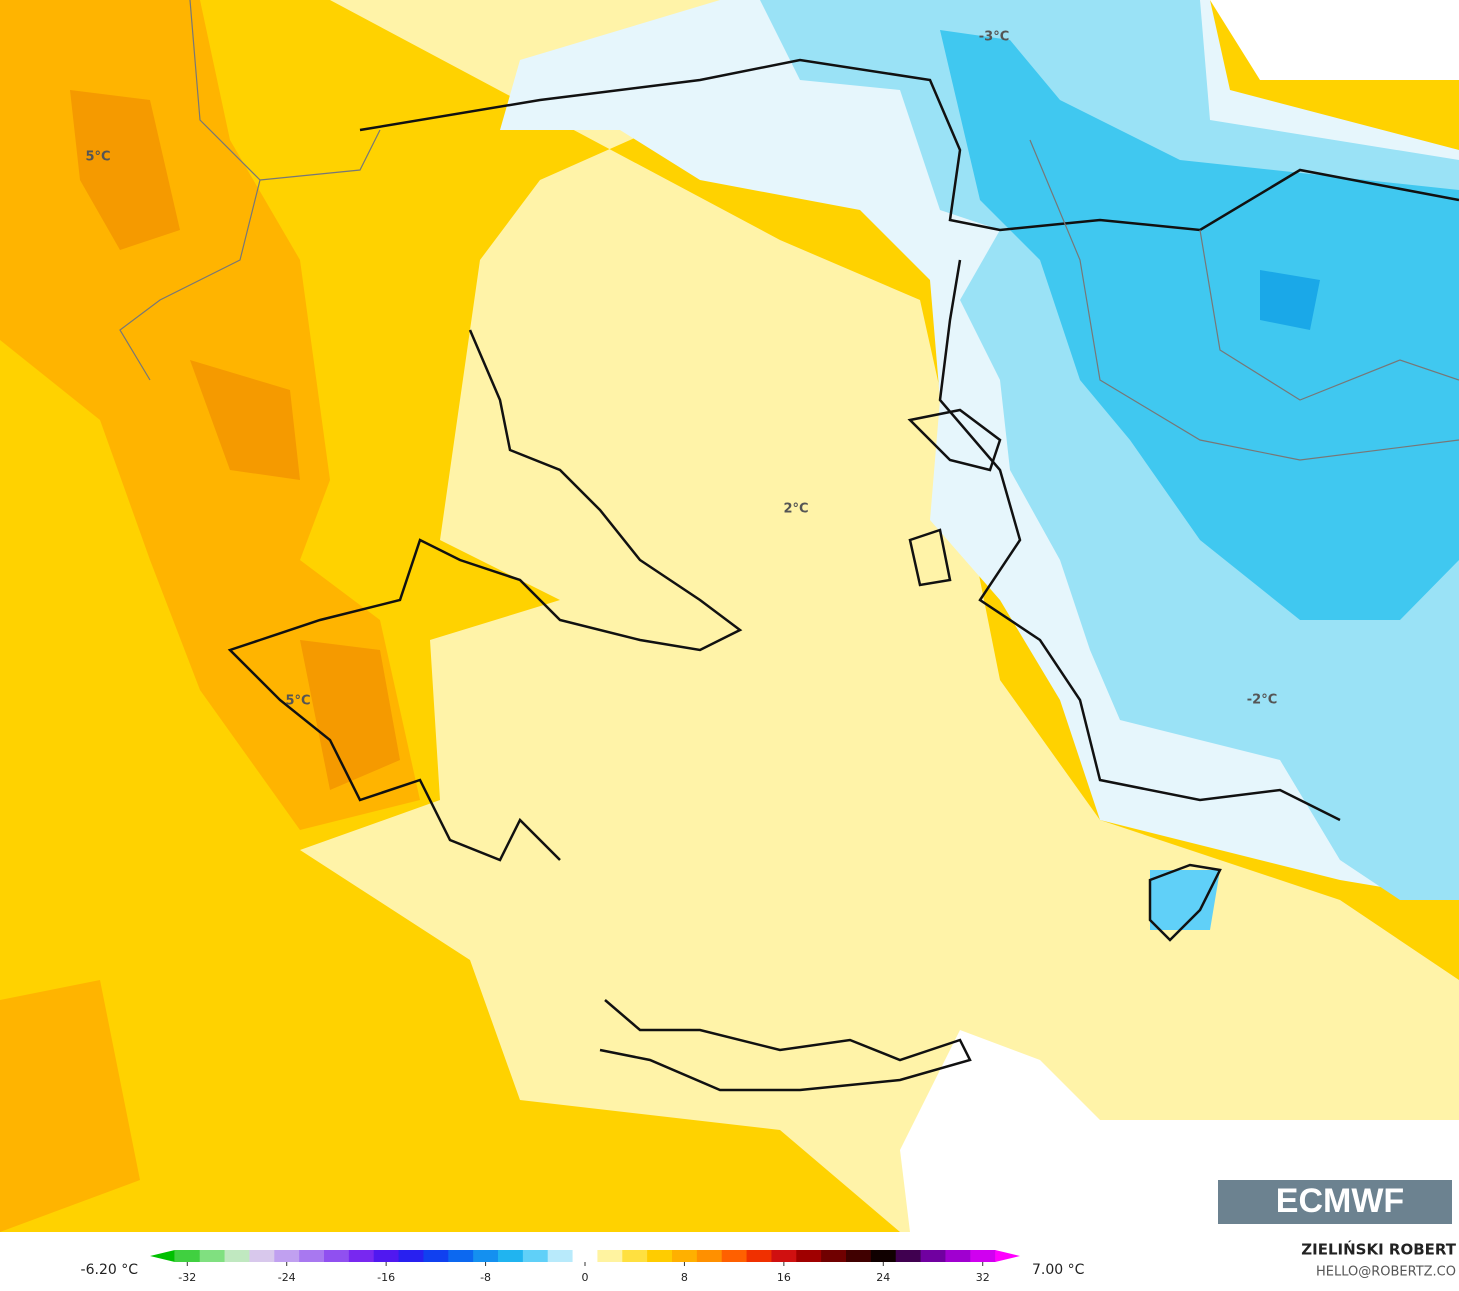  I want to click on colorbar-max: 7.00 °C, so click(1058, 1270).